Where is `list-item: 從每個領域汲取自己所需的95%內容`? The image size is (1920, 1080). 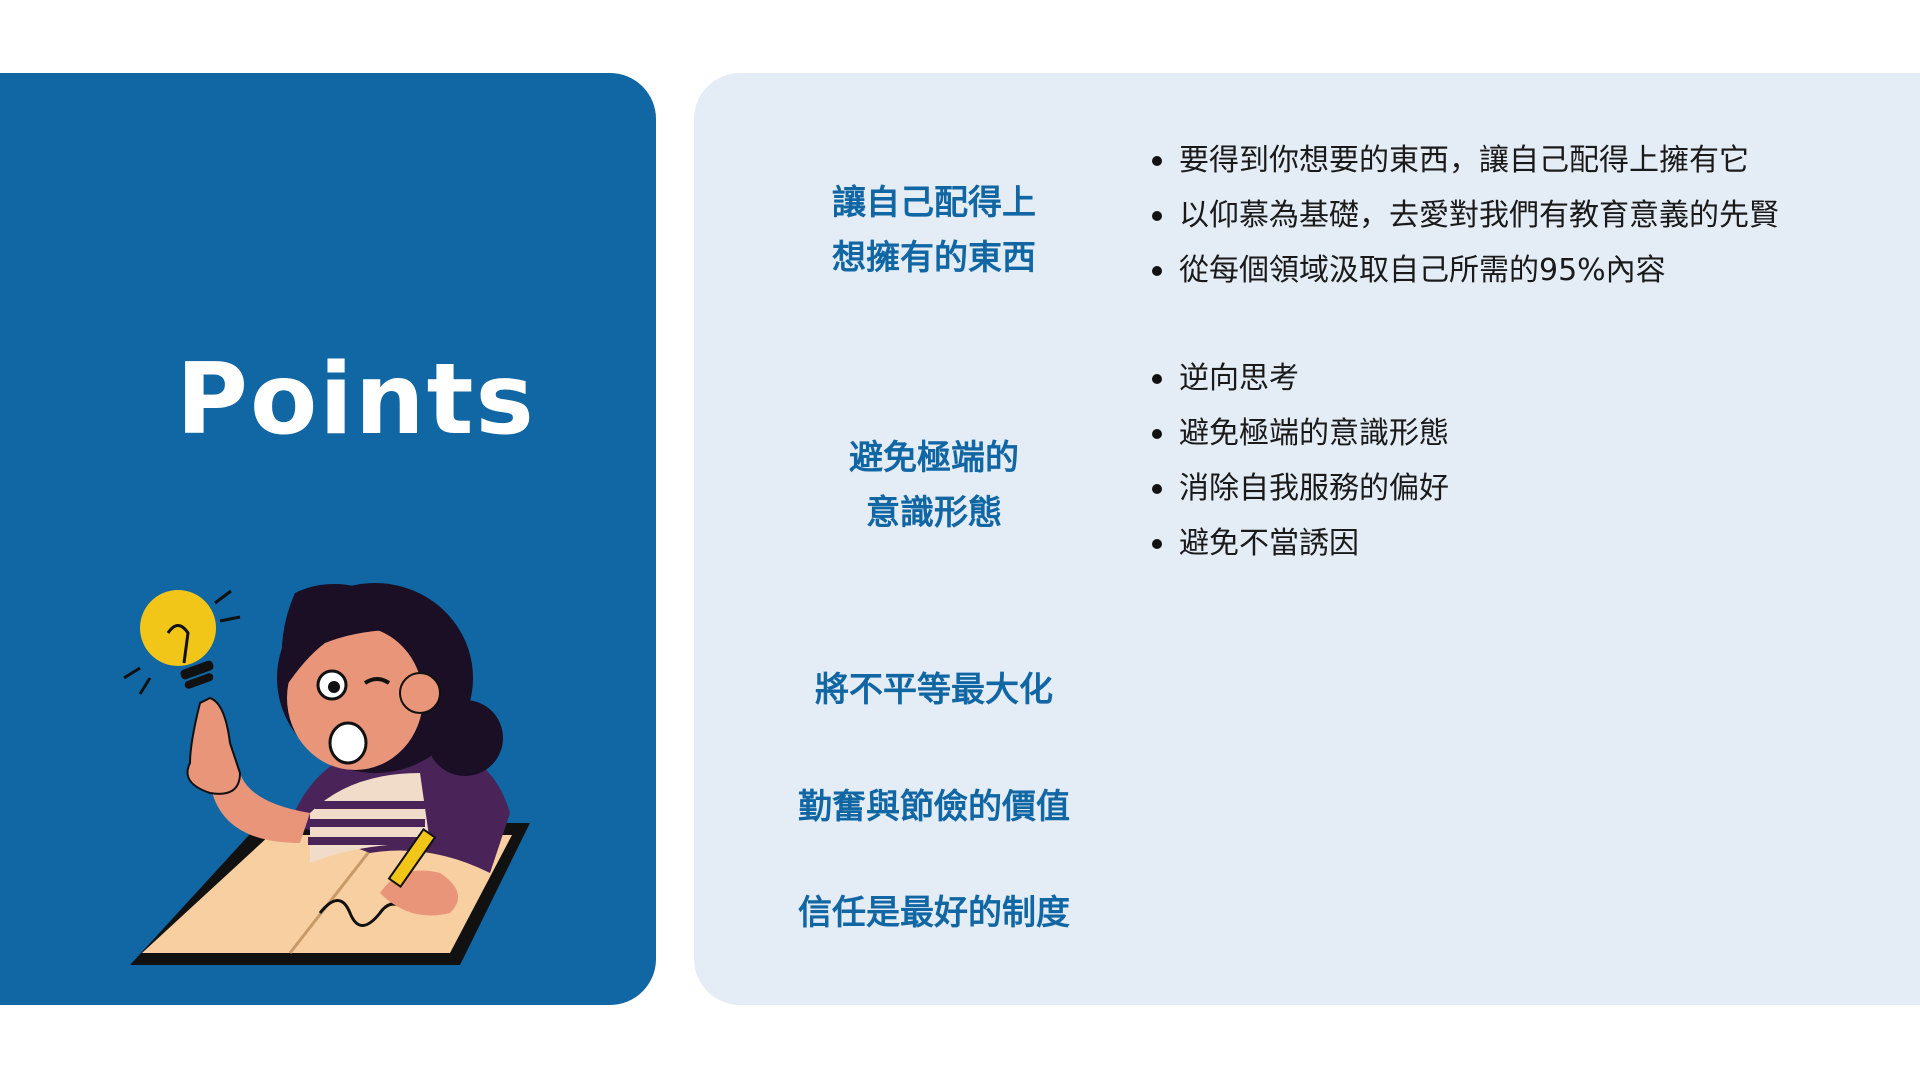 list-item: 從每個領域汲取自己所需的95%內容 is located at coordinates (1464, 270).